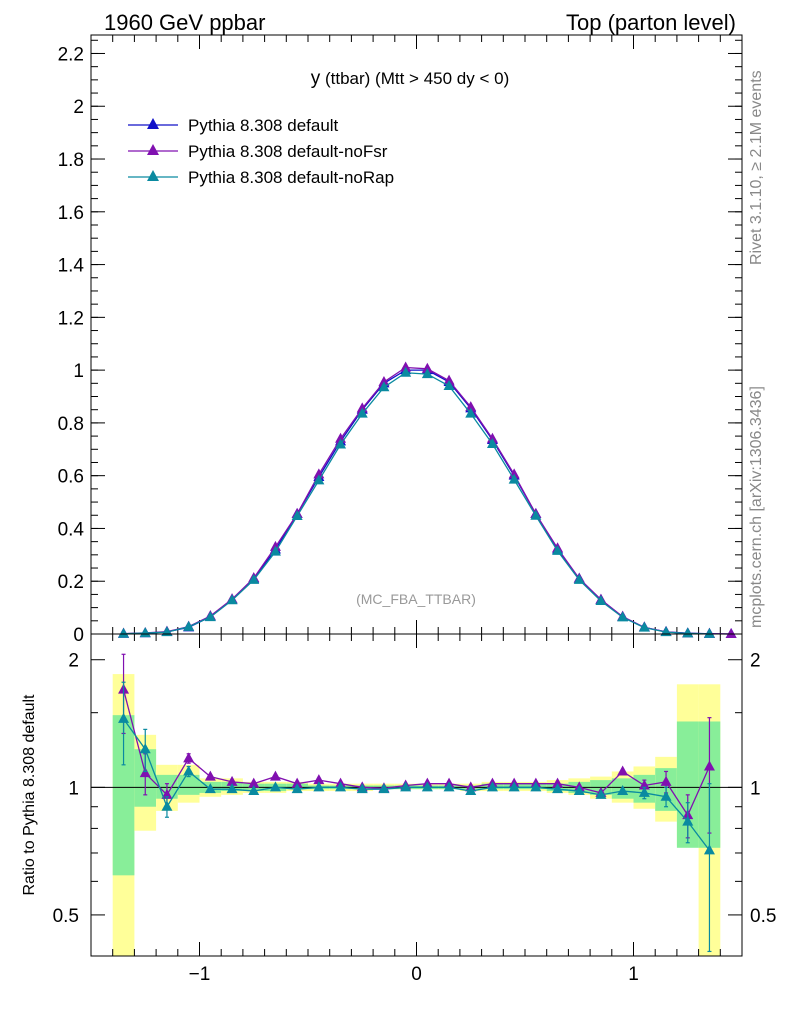  I want to click on main-ytick-label: 0.4, so click(71, 529).